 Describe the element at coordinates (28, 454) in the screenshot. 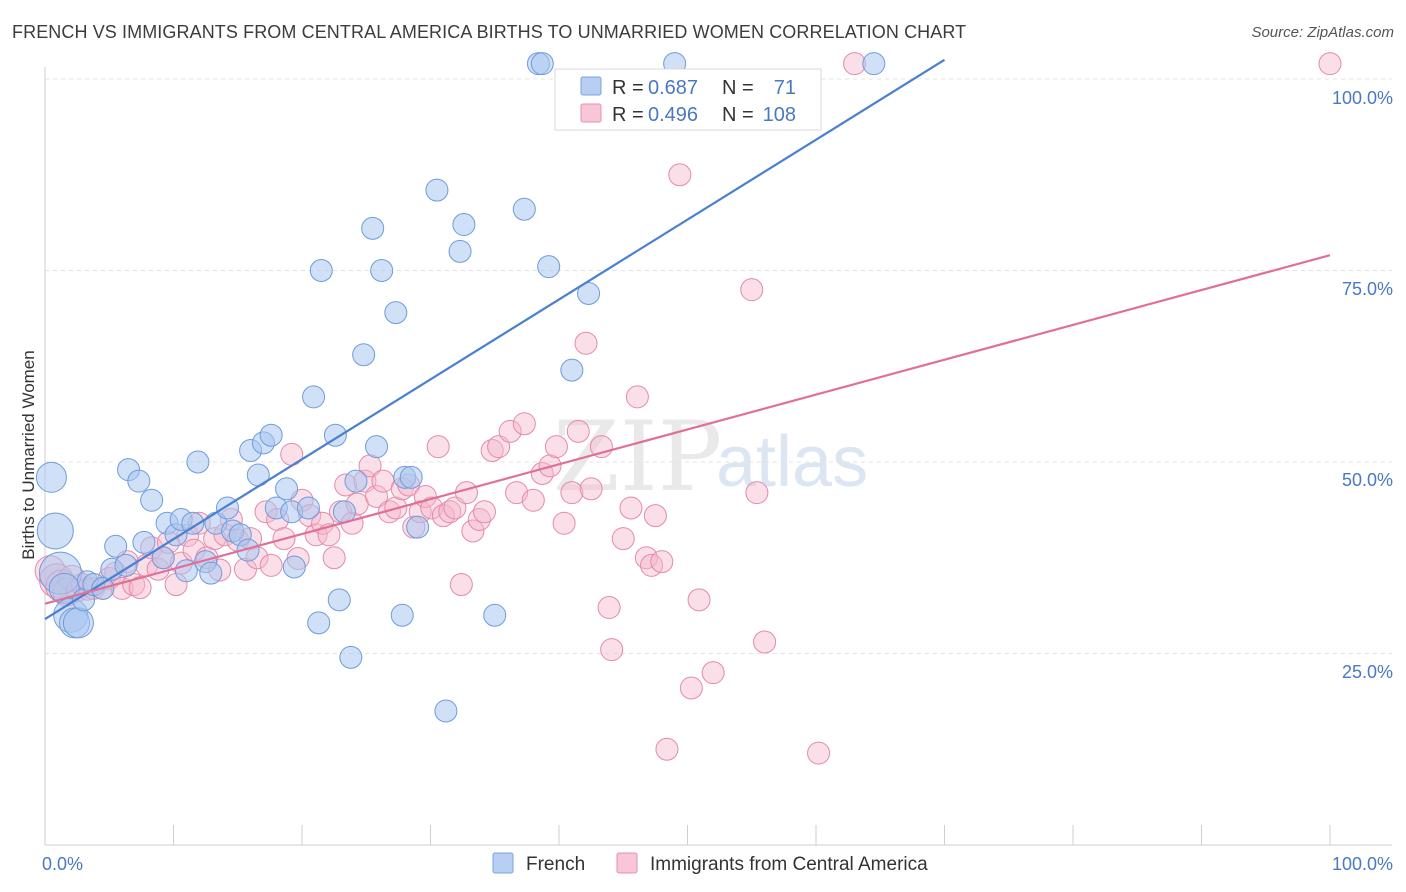

I see `y-axis-label: Births to Unmarried Women` at that location.